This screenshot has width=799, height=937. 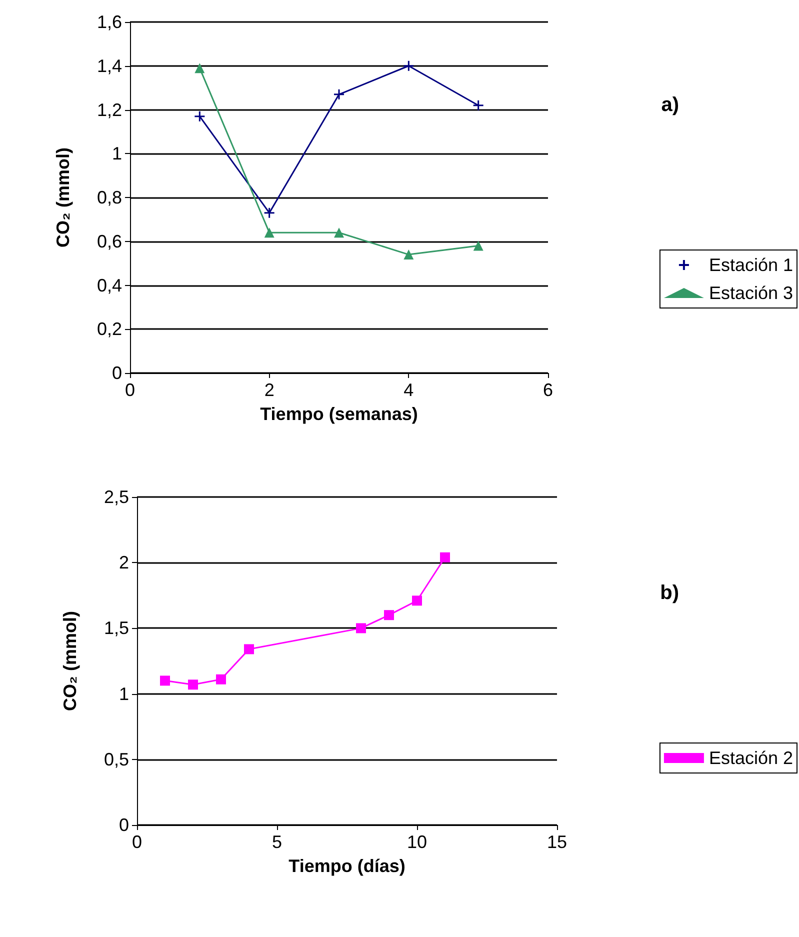 I want to click on y-tick-label: 0,5, so click(x=116, y=759).